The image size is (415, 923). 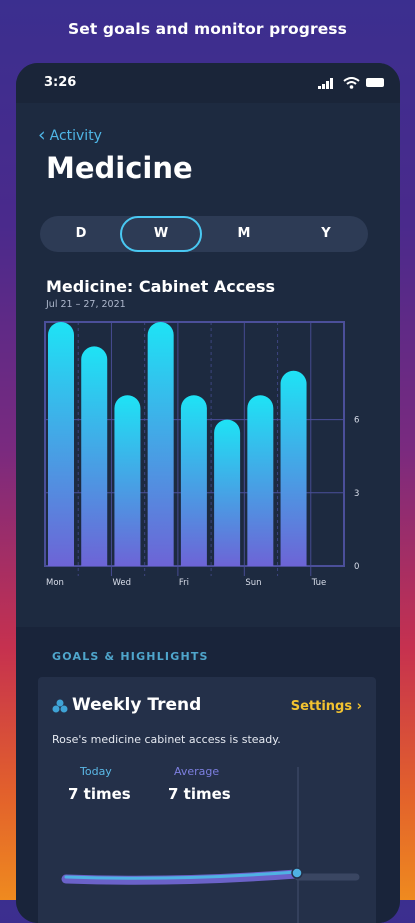 What do you see at coordinates (326, 233) in the screenshot?
I see `segment-year: Y` at bounding box center [326, 233].